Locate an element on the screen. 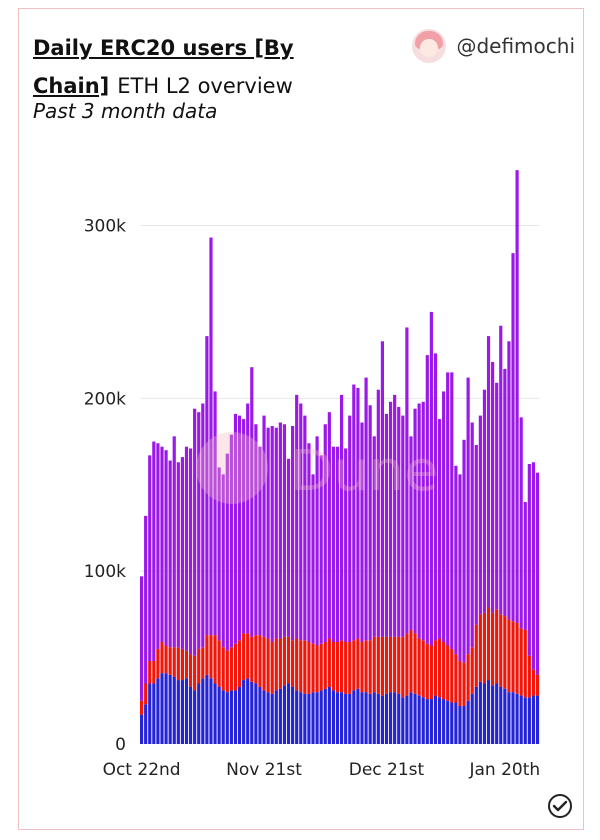  x-tick-label: Dec 21st is located at coordinates (387, 770).